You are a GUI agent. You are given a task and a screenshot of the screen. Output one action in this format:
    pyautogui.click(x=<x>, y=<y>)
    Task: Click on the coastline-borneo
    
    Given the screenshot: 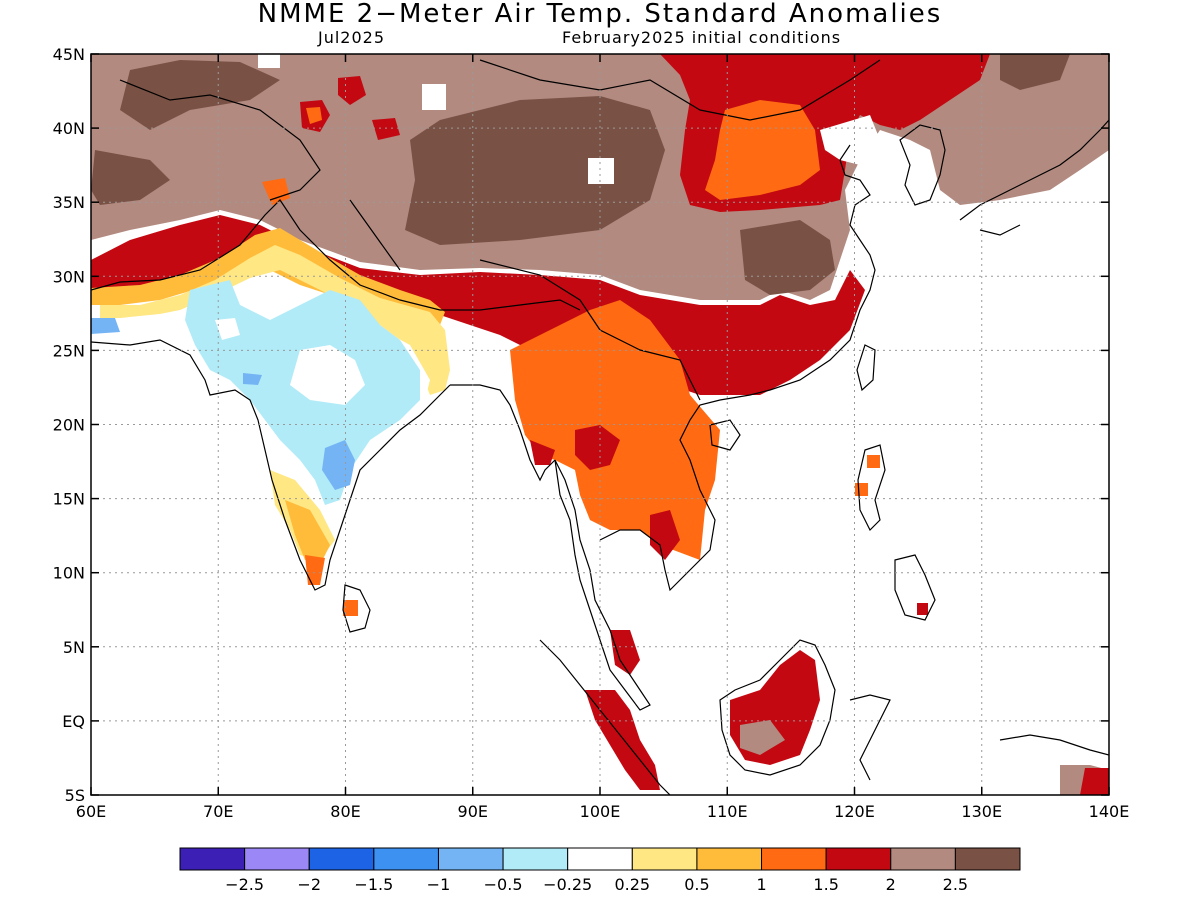 What is the action you would take?
    pyautogui.click(x=777, y=707)
    